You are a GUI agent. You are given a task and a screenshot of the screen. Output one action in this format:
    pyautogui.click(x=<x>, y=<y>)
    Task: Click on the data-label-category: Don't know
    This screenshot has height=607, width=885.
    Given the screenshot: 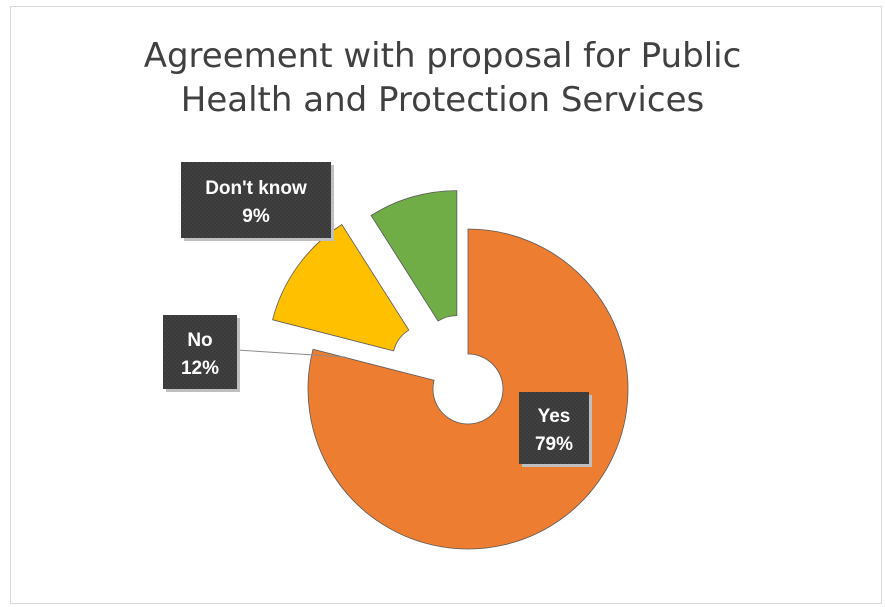 What is the action you would take?
    pyautogui.click(x=256, y=188)
    